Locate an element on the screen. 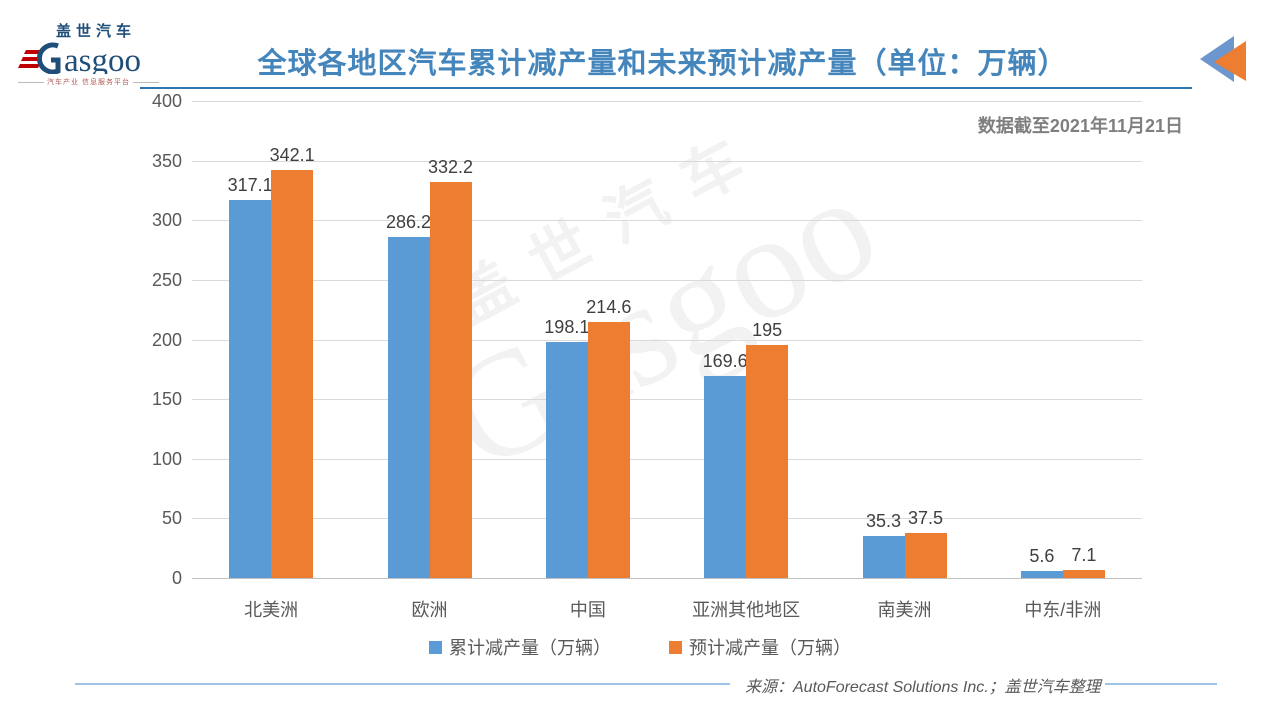  bar-series2-北美洲 is located at coordinates (292, 374).